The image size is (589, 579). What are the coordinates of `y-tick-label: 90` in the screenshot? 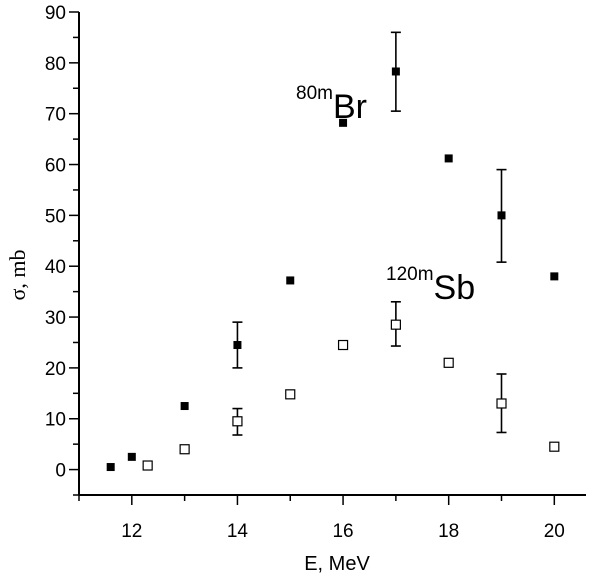 It's located at (55, 13).